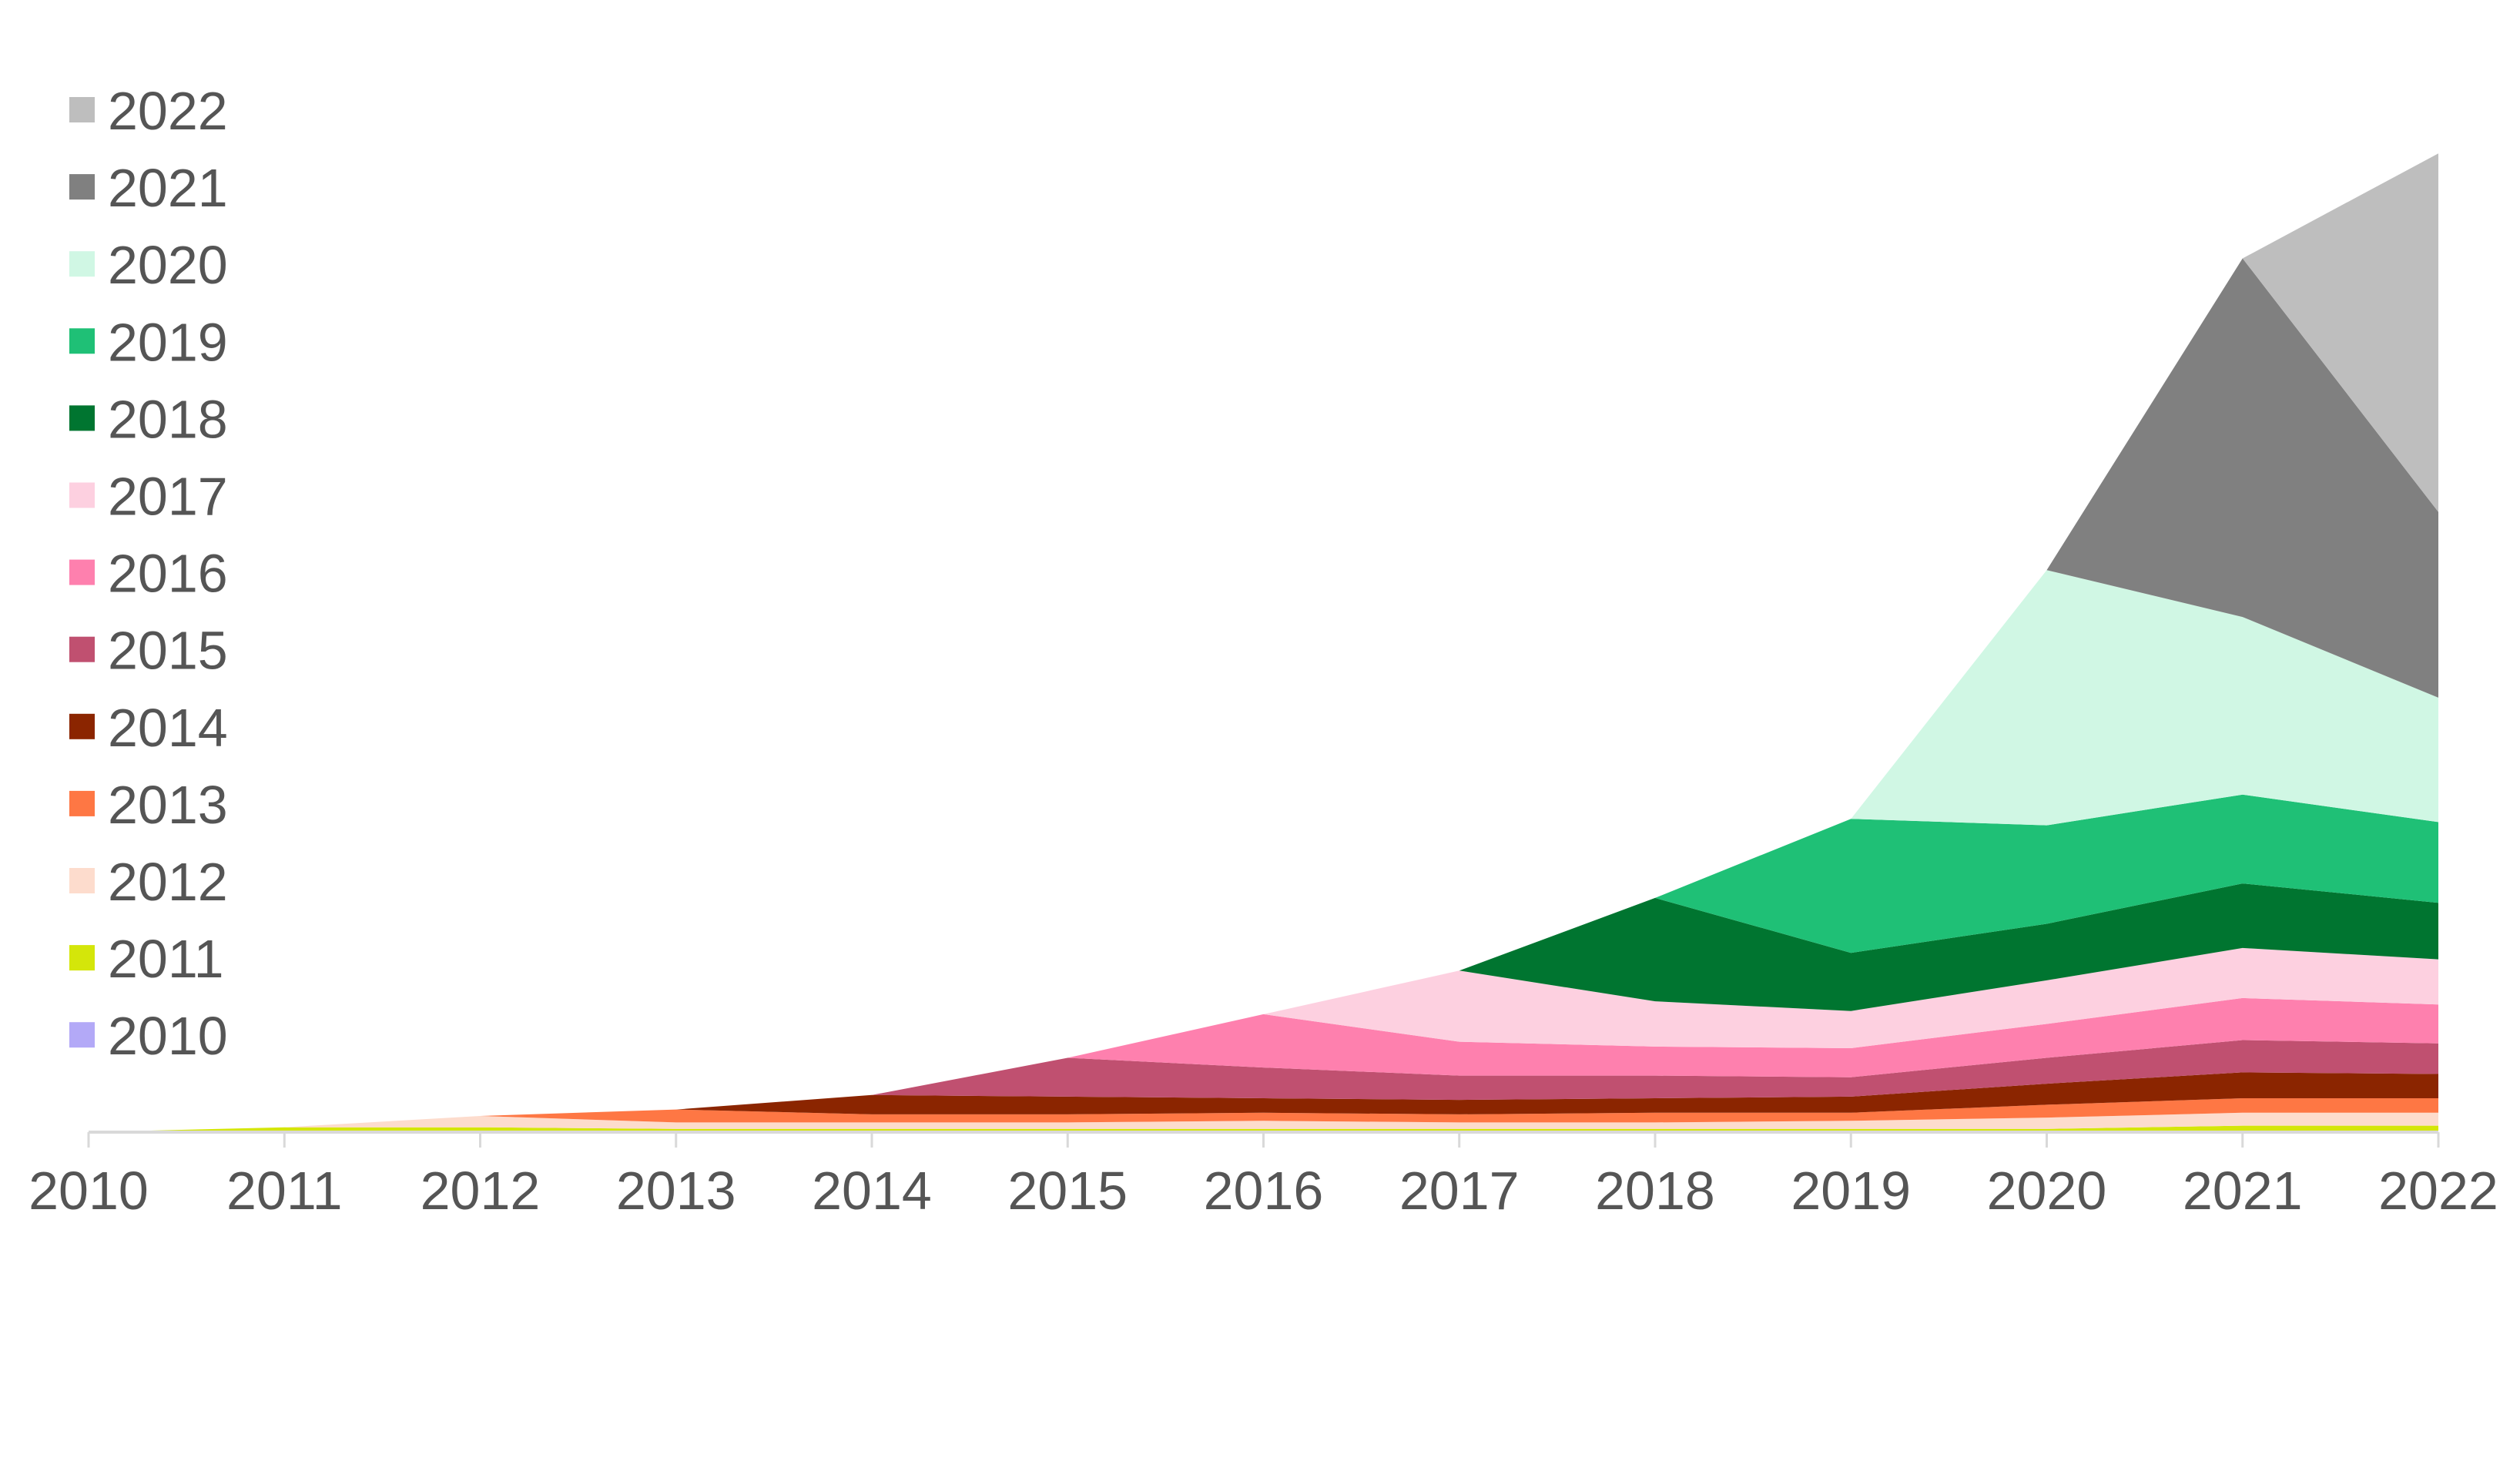  I want to click on legend-label: 2021, so click(168, 188).